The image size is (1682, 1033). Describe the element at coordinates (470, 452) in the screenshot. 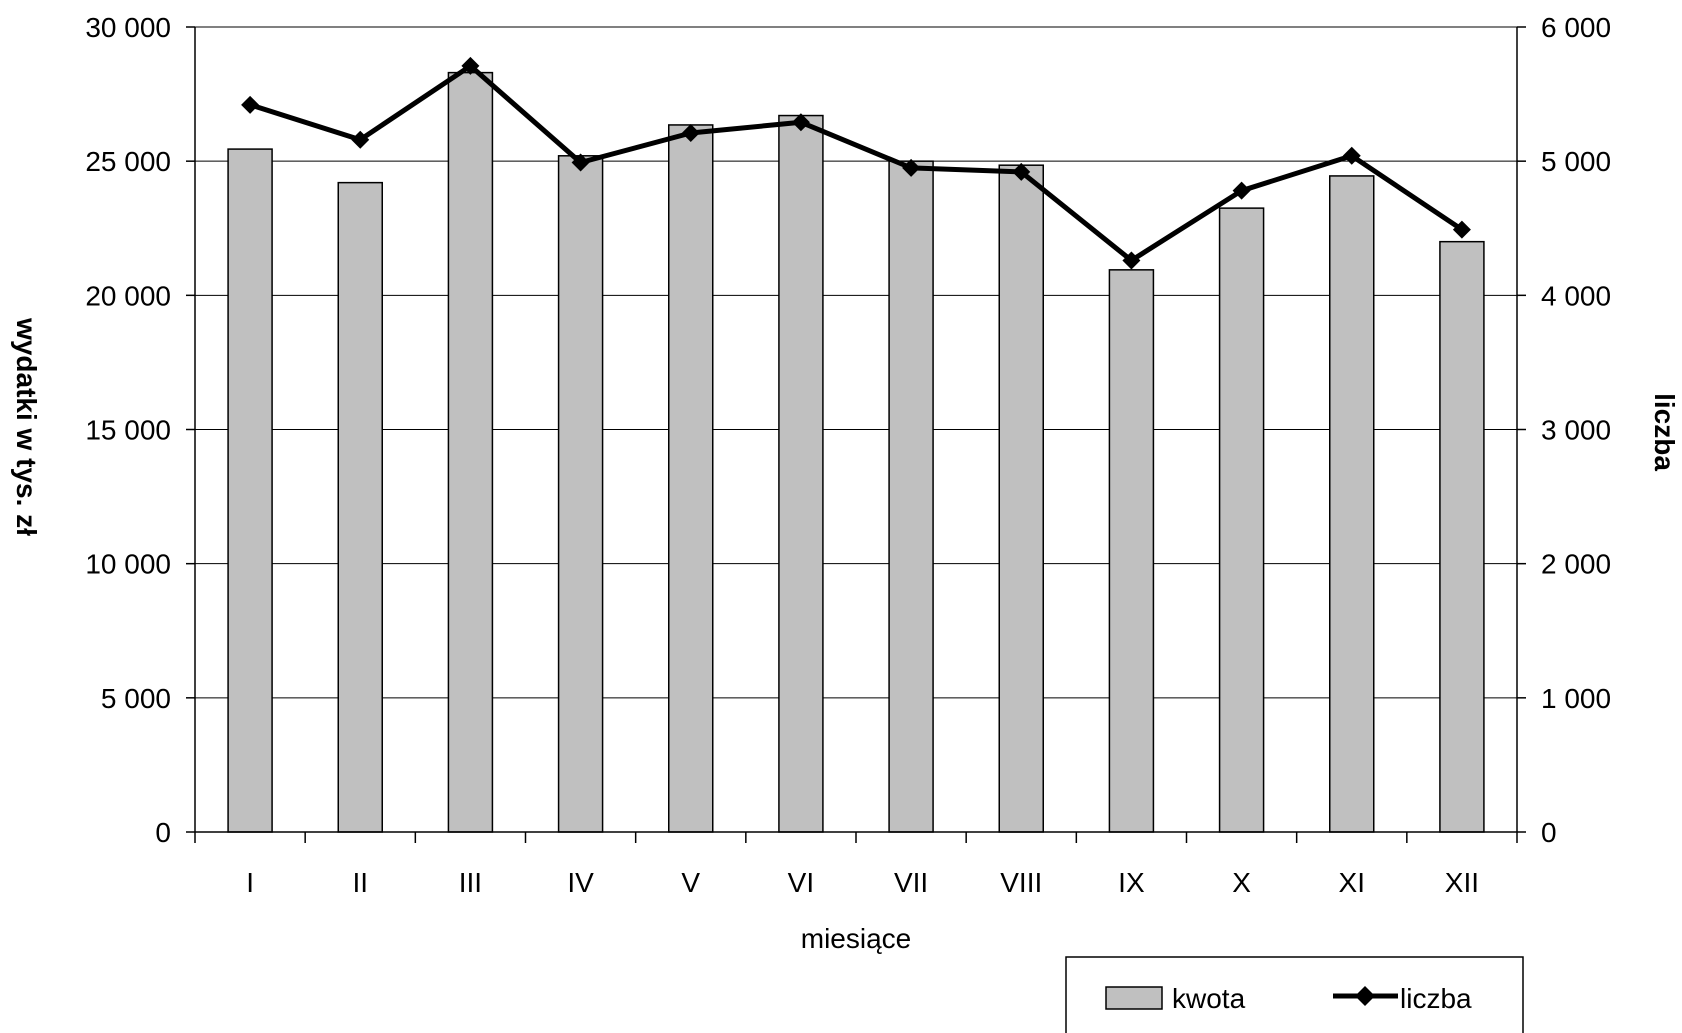

I see `bar-III` at that location.